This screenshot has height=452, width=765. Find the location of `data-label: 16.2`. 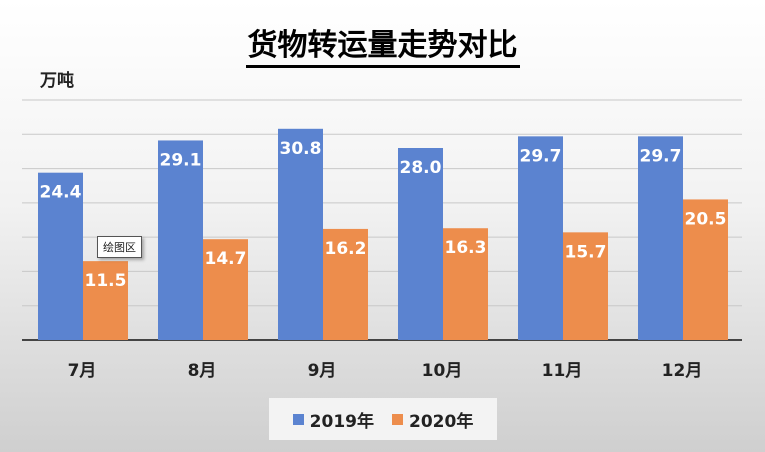

data-label: 16.2 is located at coordinates (346, 249).